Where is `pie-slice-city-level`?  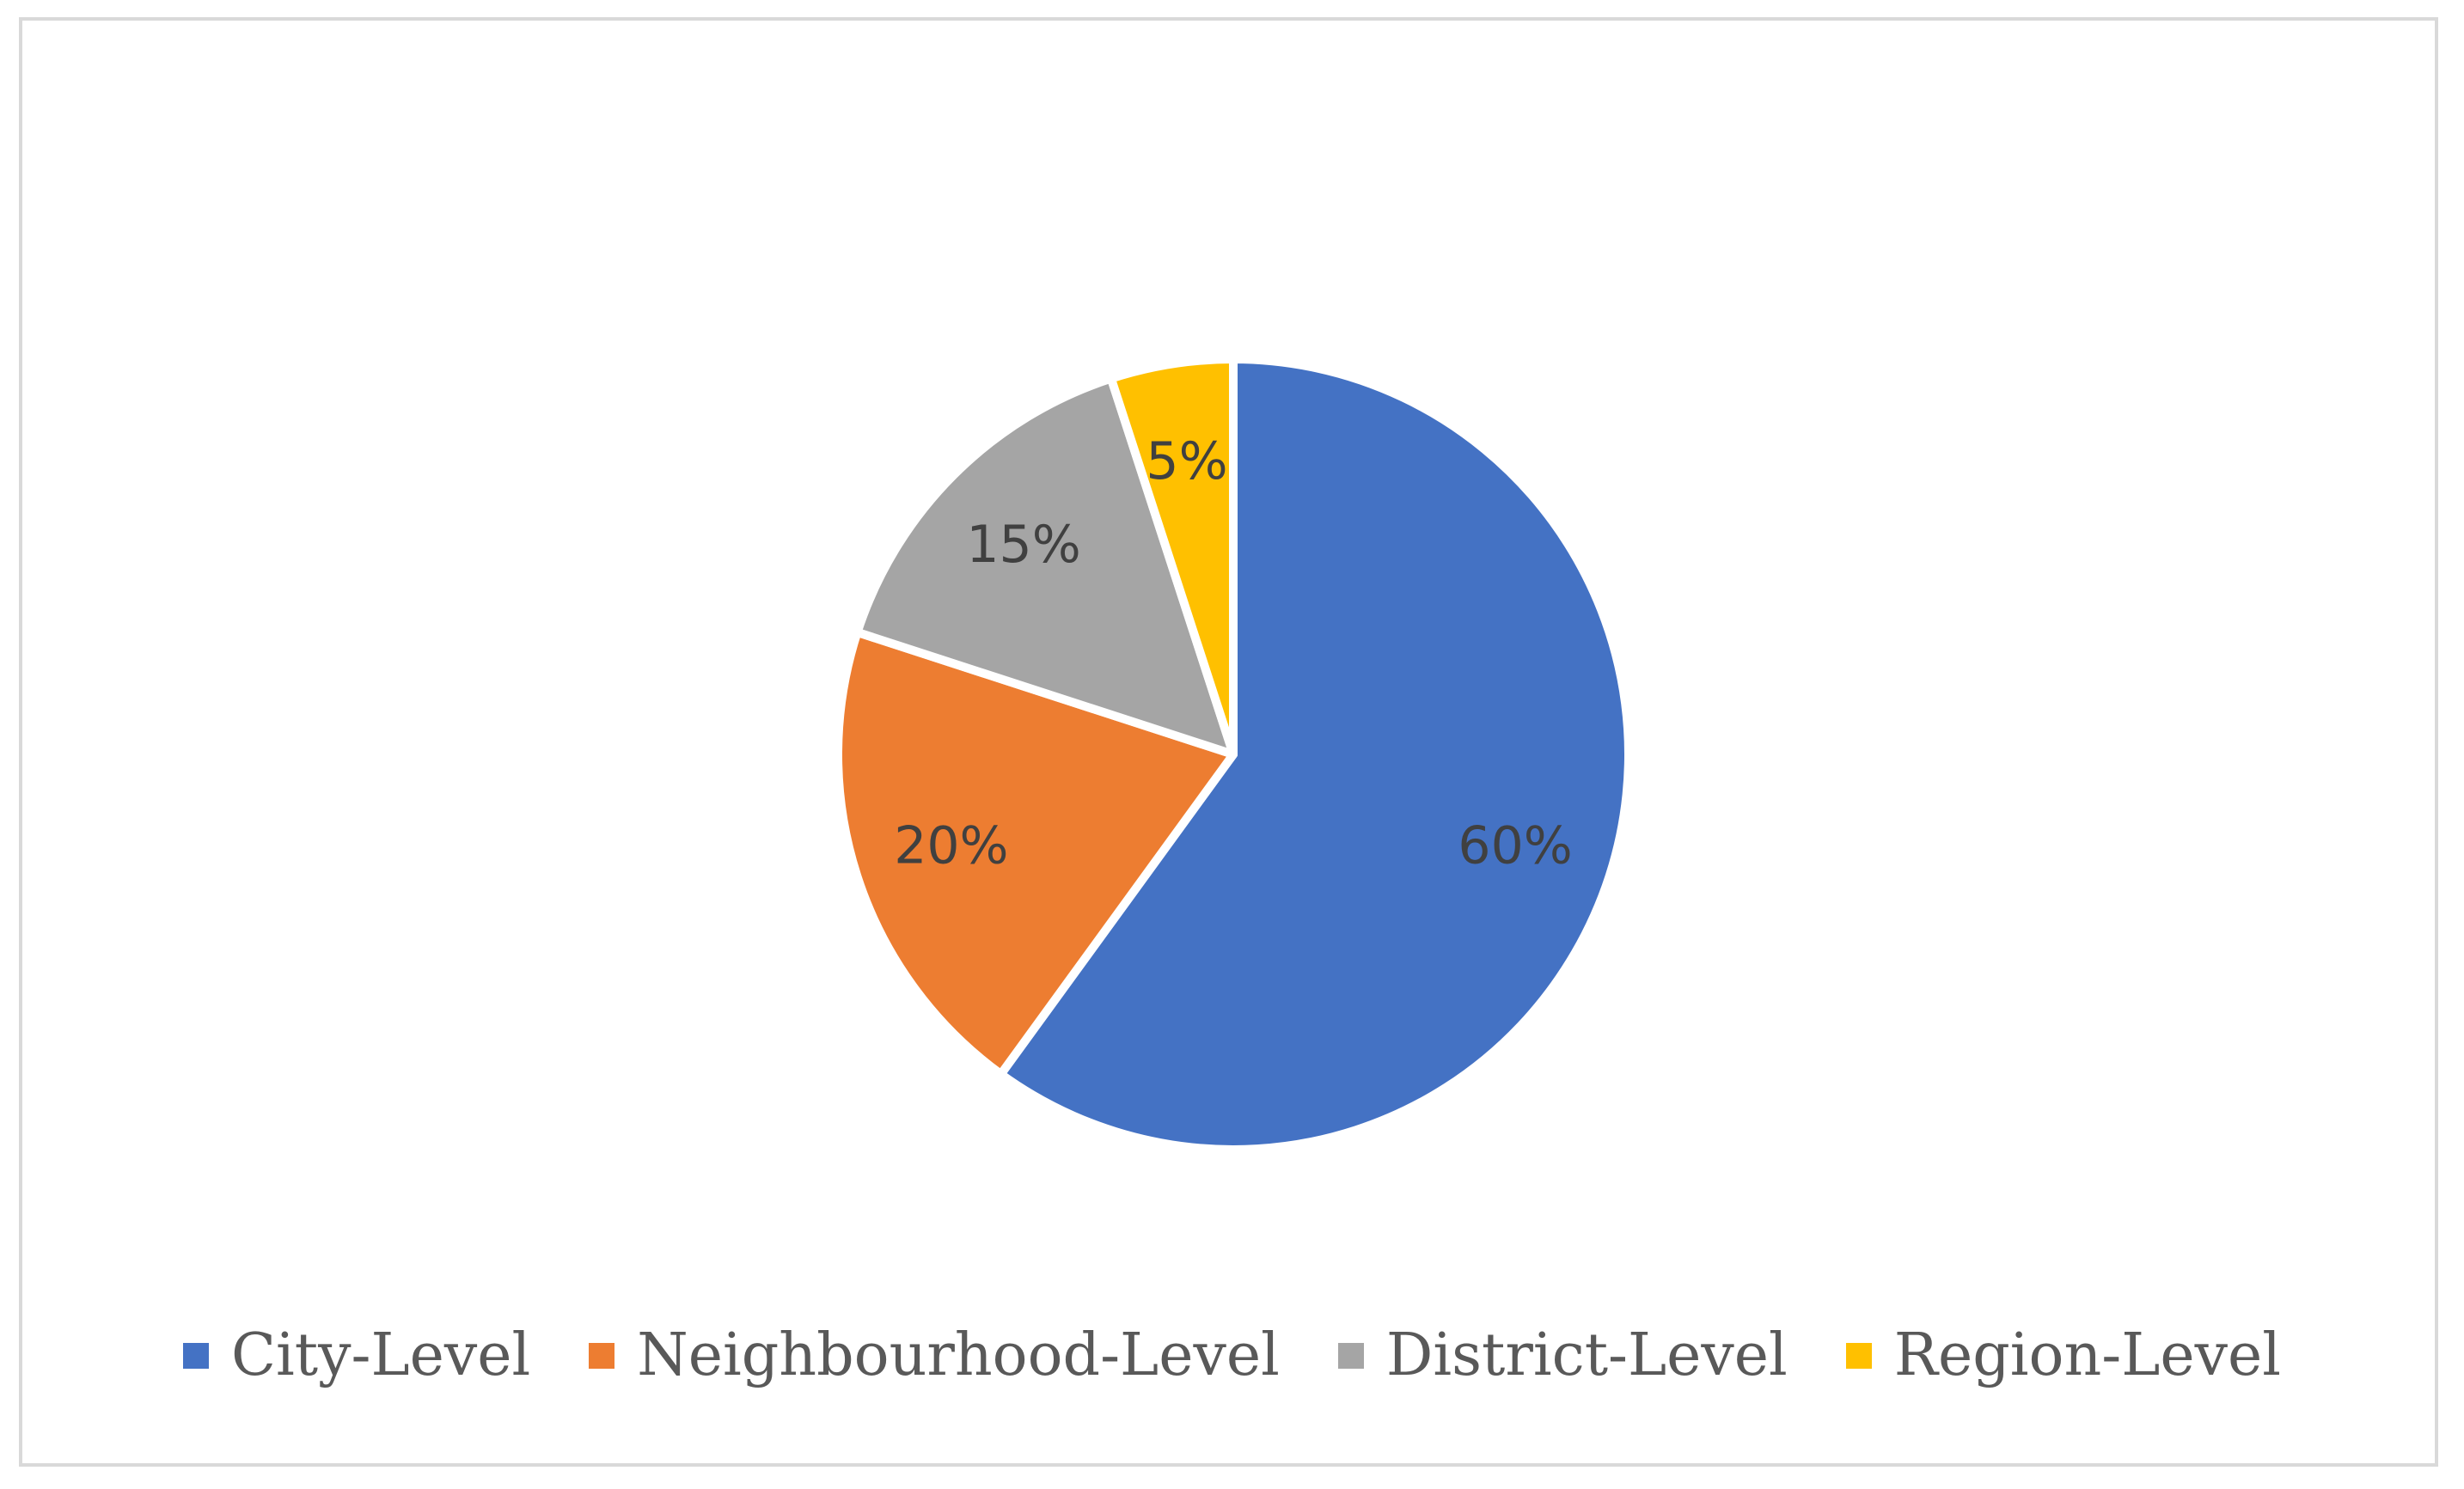
pie-slice-city-level is located at coordinates (1314, 754).